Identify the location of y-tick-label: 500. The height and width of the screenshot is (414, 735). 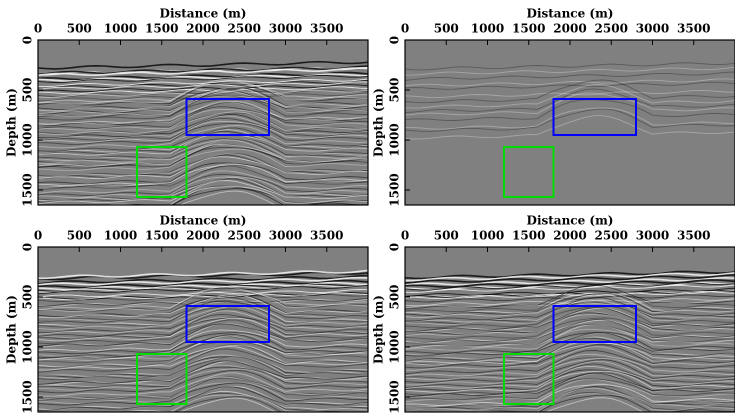
(395, 89).